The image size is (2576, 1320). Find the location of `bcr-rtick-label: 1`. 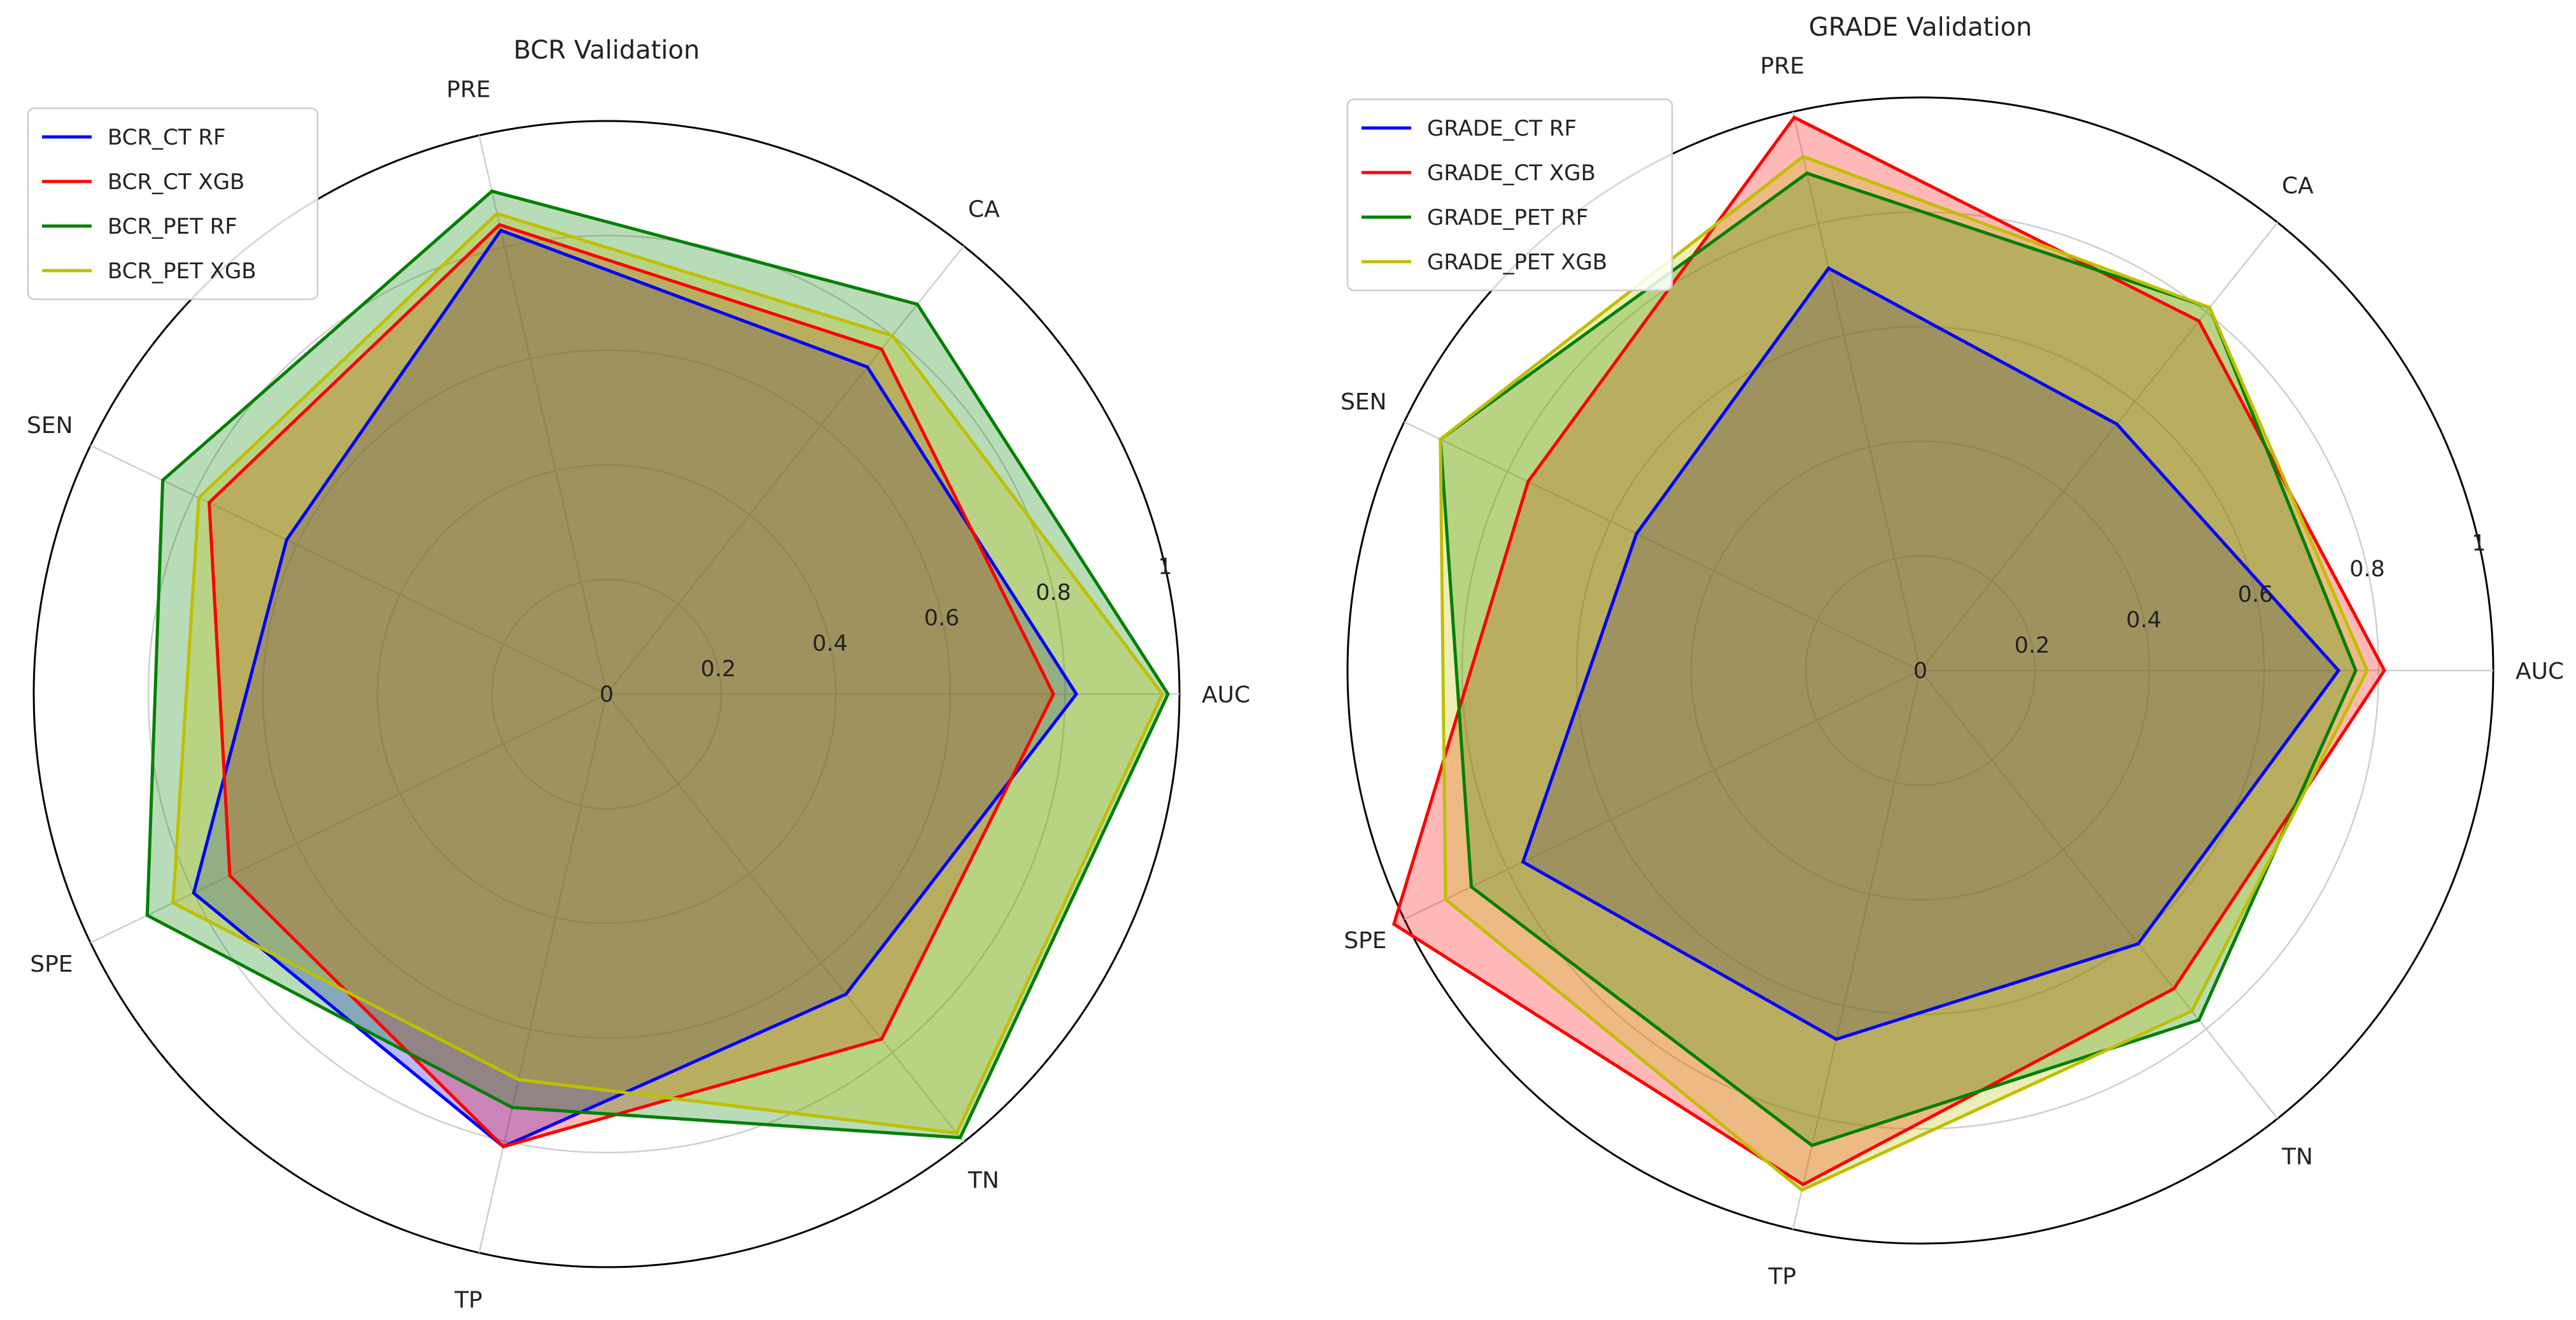

bcr-rtick-label: 1 is located at coordinates (1165, 567).